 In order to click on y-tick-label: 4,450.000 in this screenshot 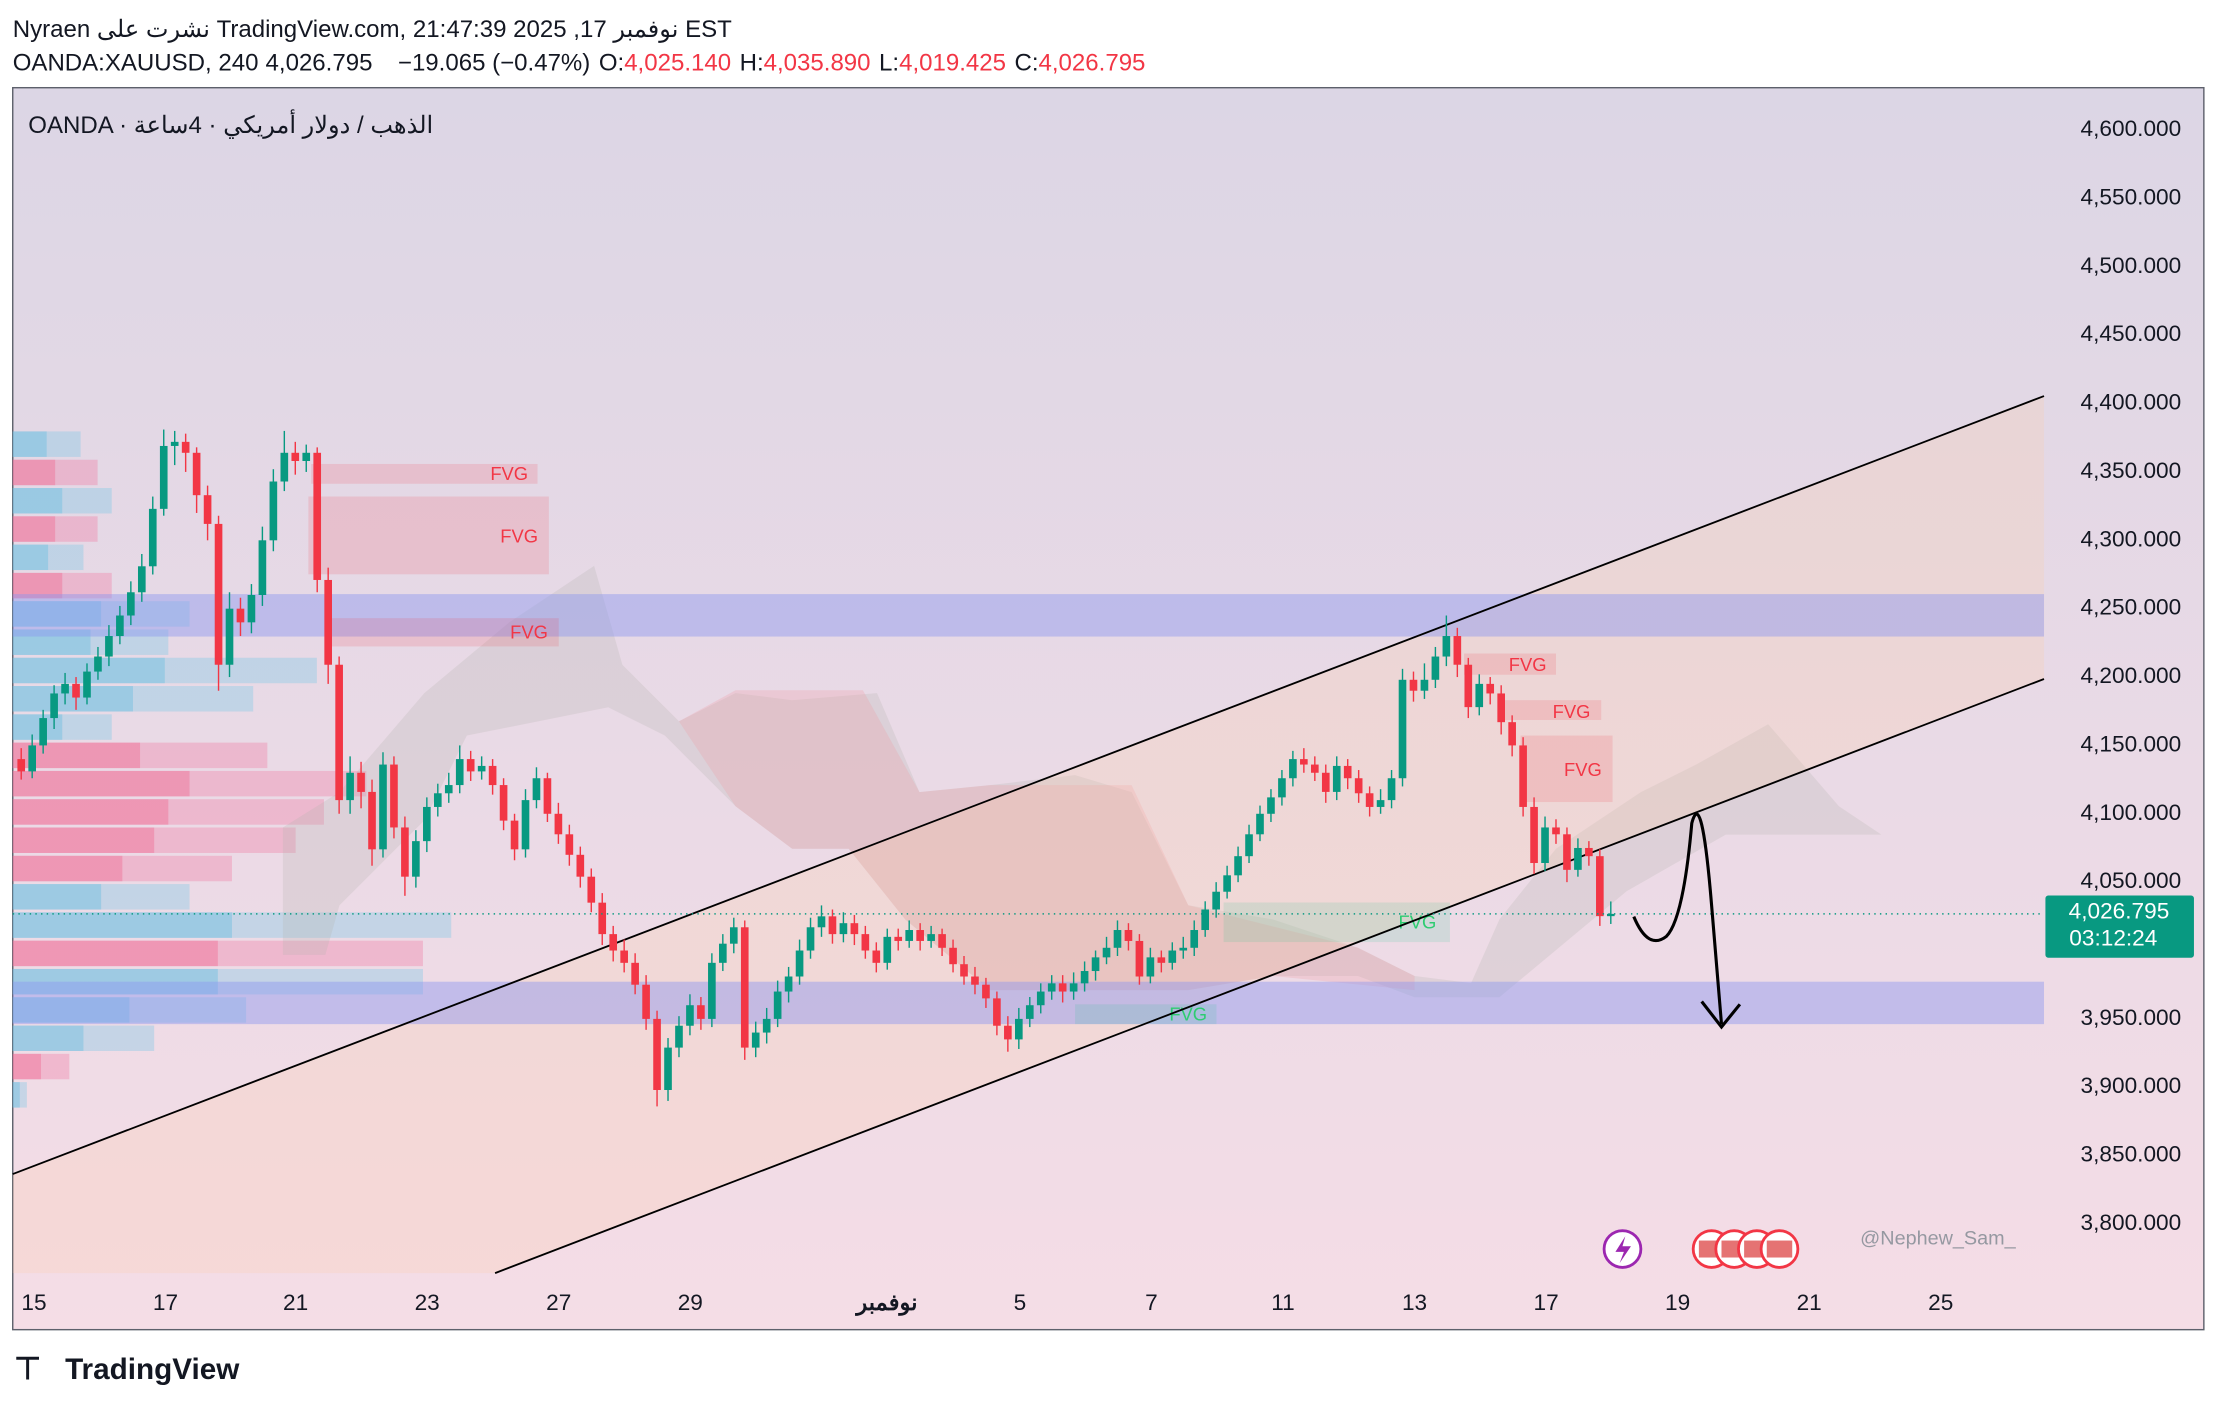, I will do `click(2131, 333)`.